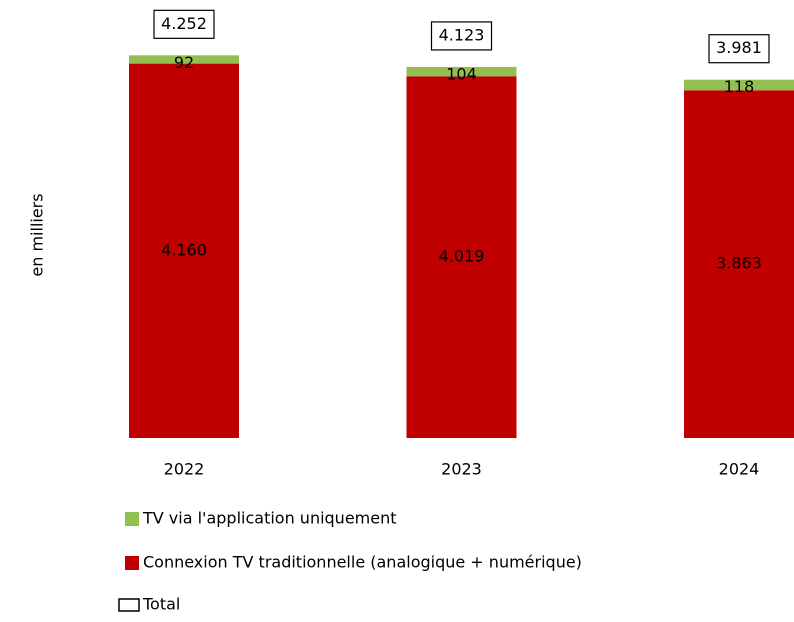 Image resolution: width=794 pixels, height=622 pixels. I want to click on legend-label: TV via l'application uniquement, so click(269, 518).